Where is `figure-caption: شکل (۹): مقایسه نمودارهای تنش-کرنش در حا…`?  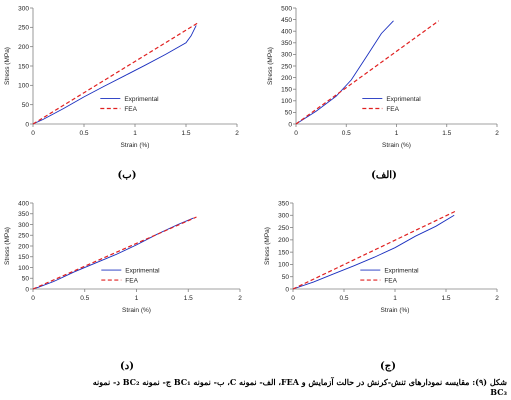
figure-caption: شکل (۹): مقایسه نمودارهای تنش-کرنش در حا… is located at coordinates (255, 388).